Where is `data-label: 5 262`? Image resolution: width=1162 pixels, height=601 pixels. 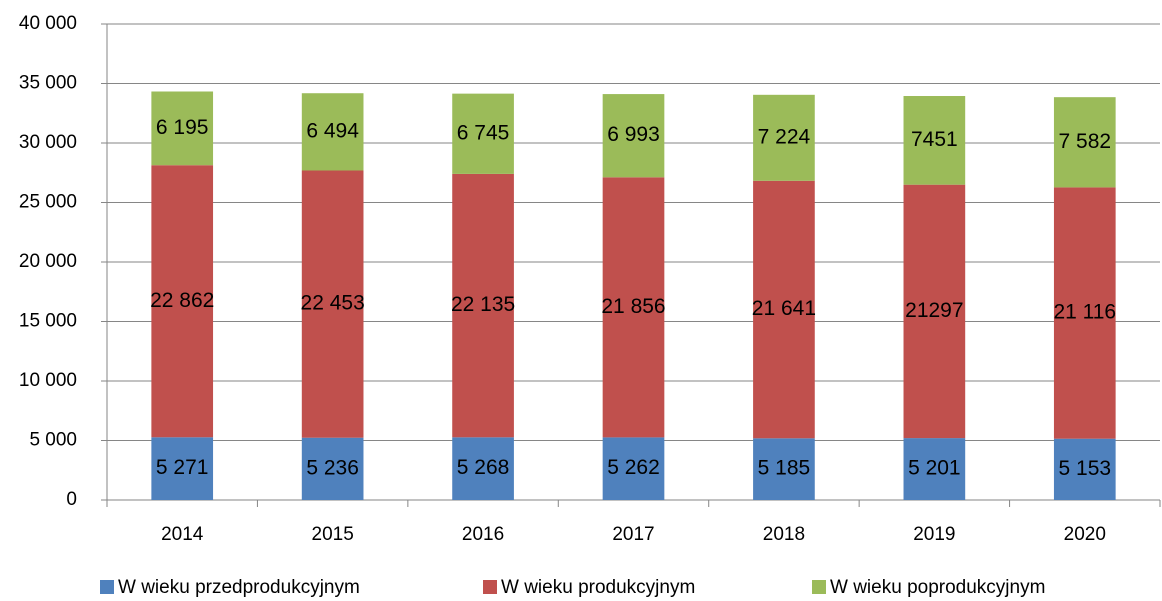 data-label: 5 262 is located at coordinates (633, 467).